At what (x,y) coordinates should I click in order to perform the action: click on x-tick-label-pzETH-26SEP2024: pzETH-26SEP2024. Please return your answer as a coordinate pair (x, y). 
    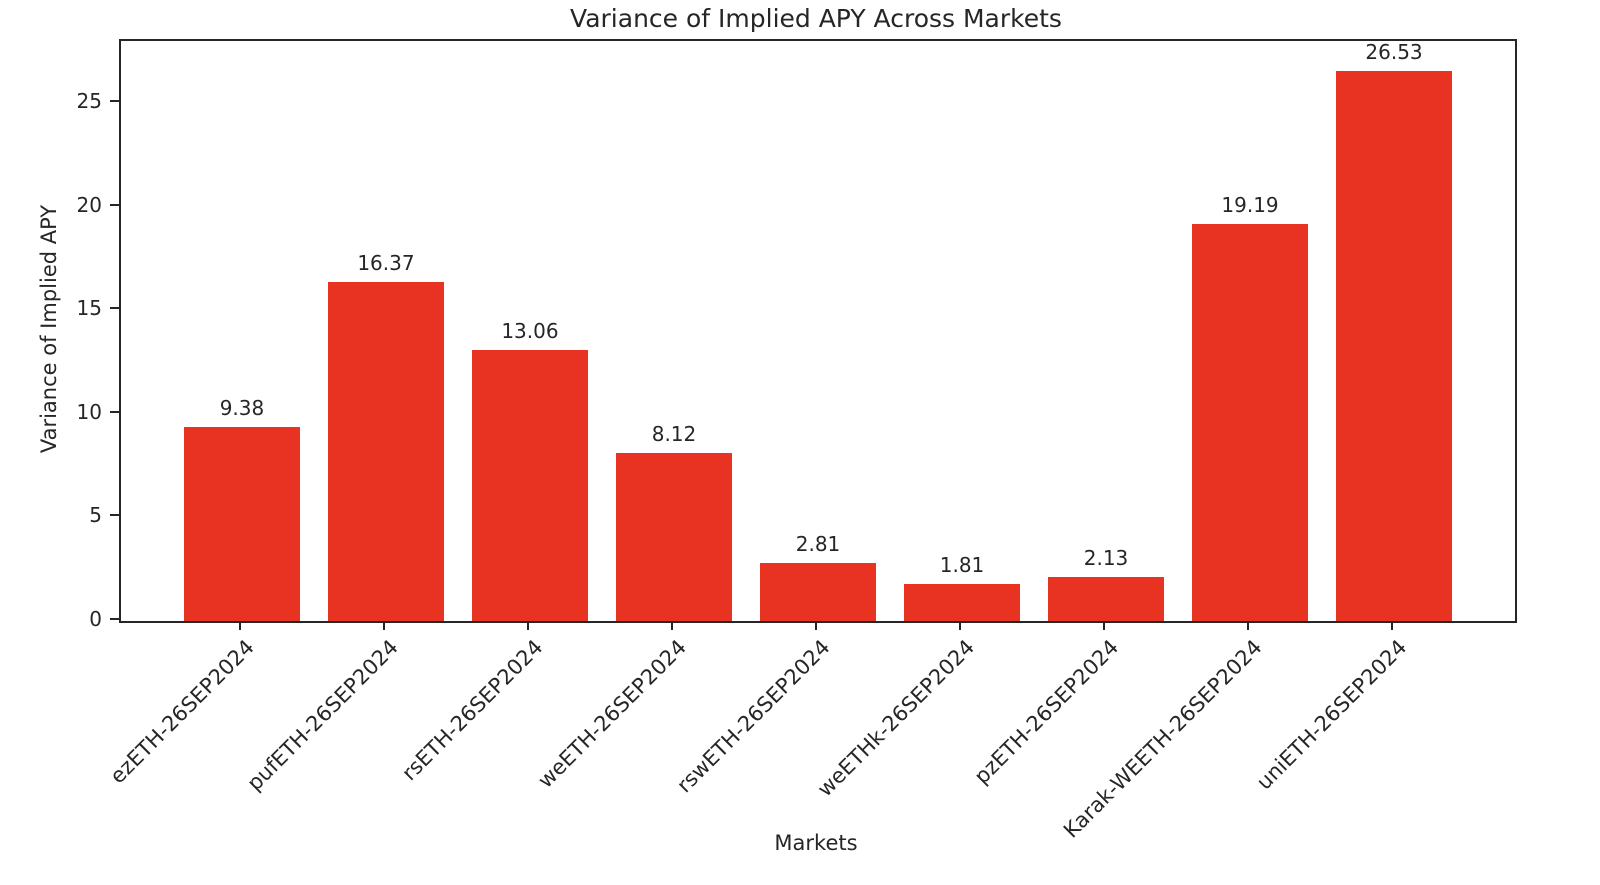
    Looking at the image, I should click on (1046, 712).